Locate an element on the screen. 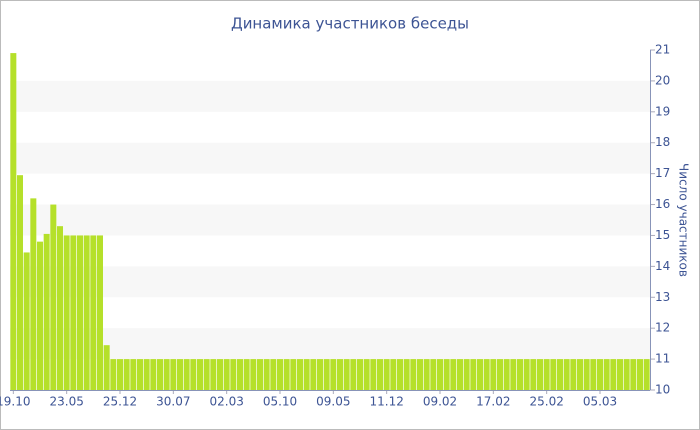 The image size is (700, 430). y-tick-label: 15 is located at coordinates (662, 235).